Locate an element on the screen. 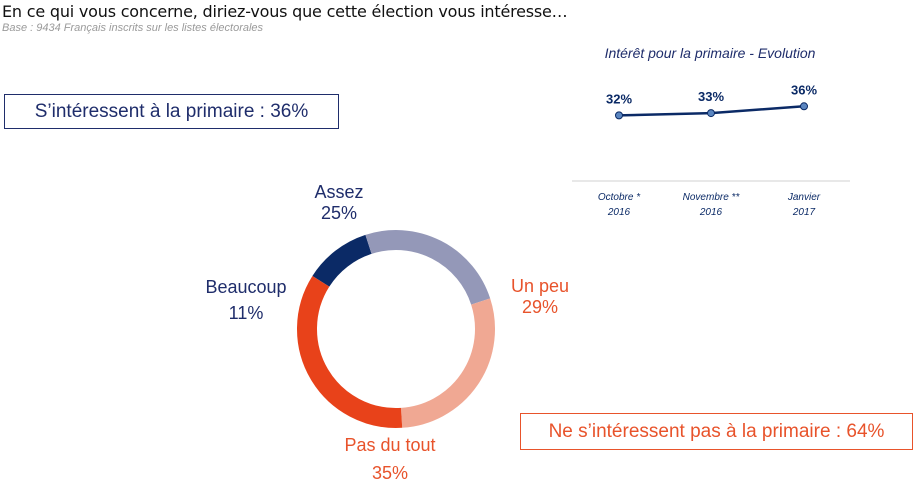 Image resolution: width=917 pixels, height=486 pixels. trend-chart-title: Intérêt pour la primaire - Evolution is located at coordinates (710, 53).